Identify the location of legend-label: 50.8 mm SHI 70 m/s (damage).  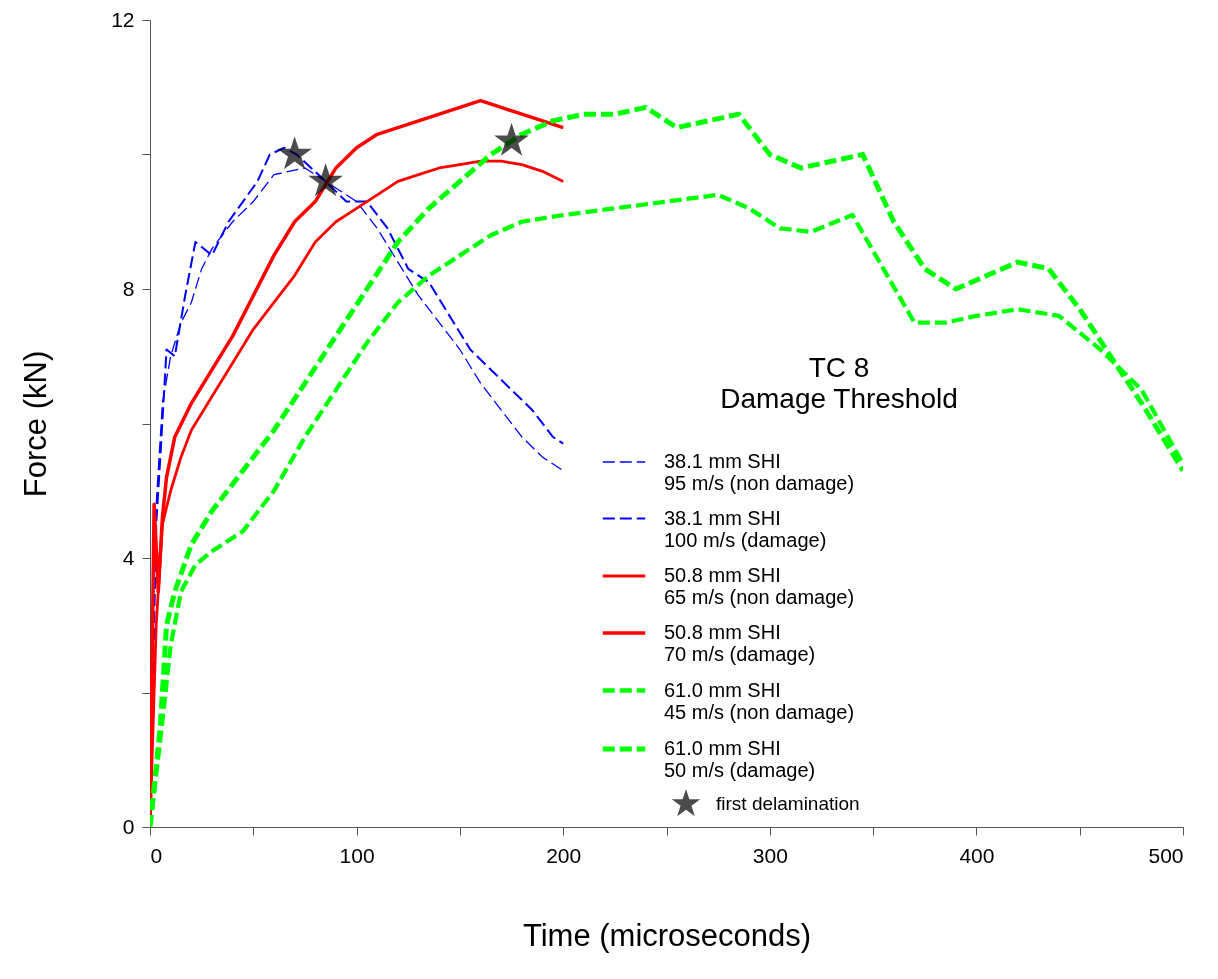
(740, 643).